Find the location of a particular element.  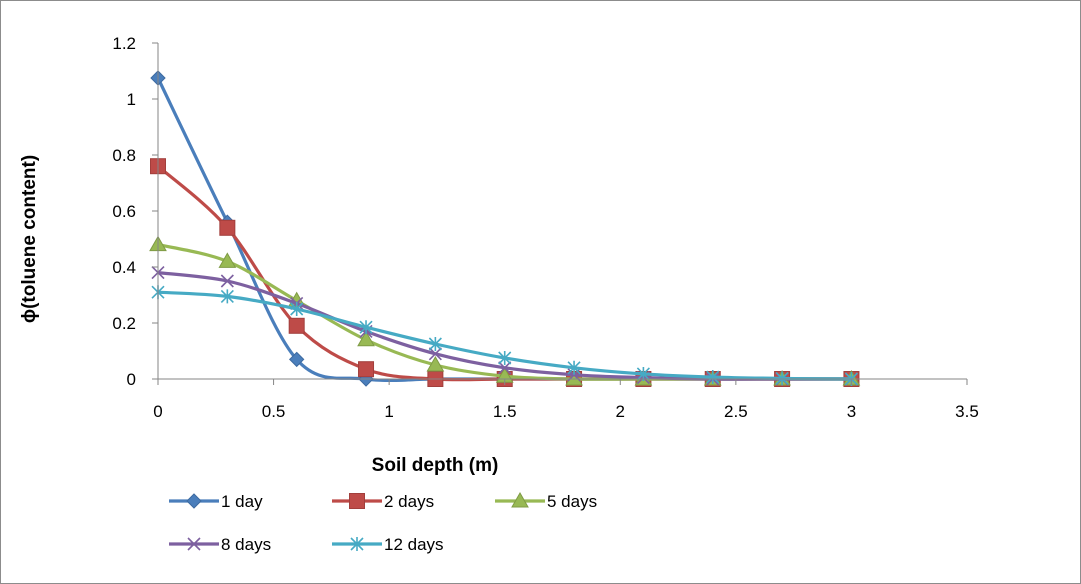

series-line is located at coordinates (504, 335).